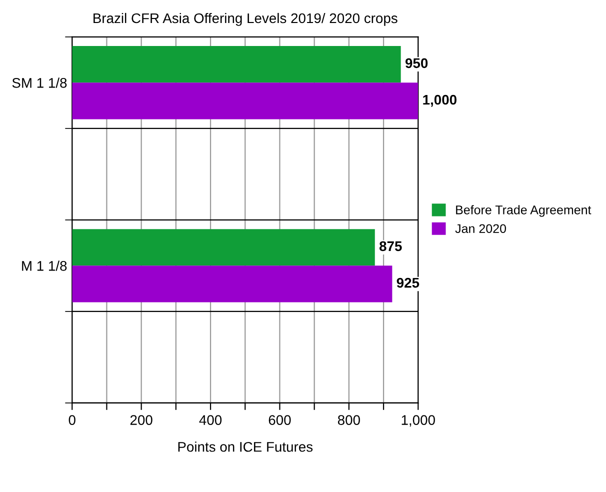 The image size is (606, 492). I want to click on x-tick-label: 400, so click(210, 420).